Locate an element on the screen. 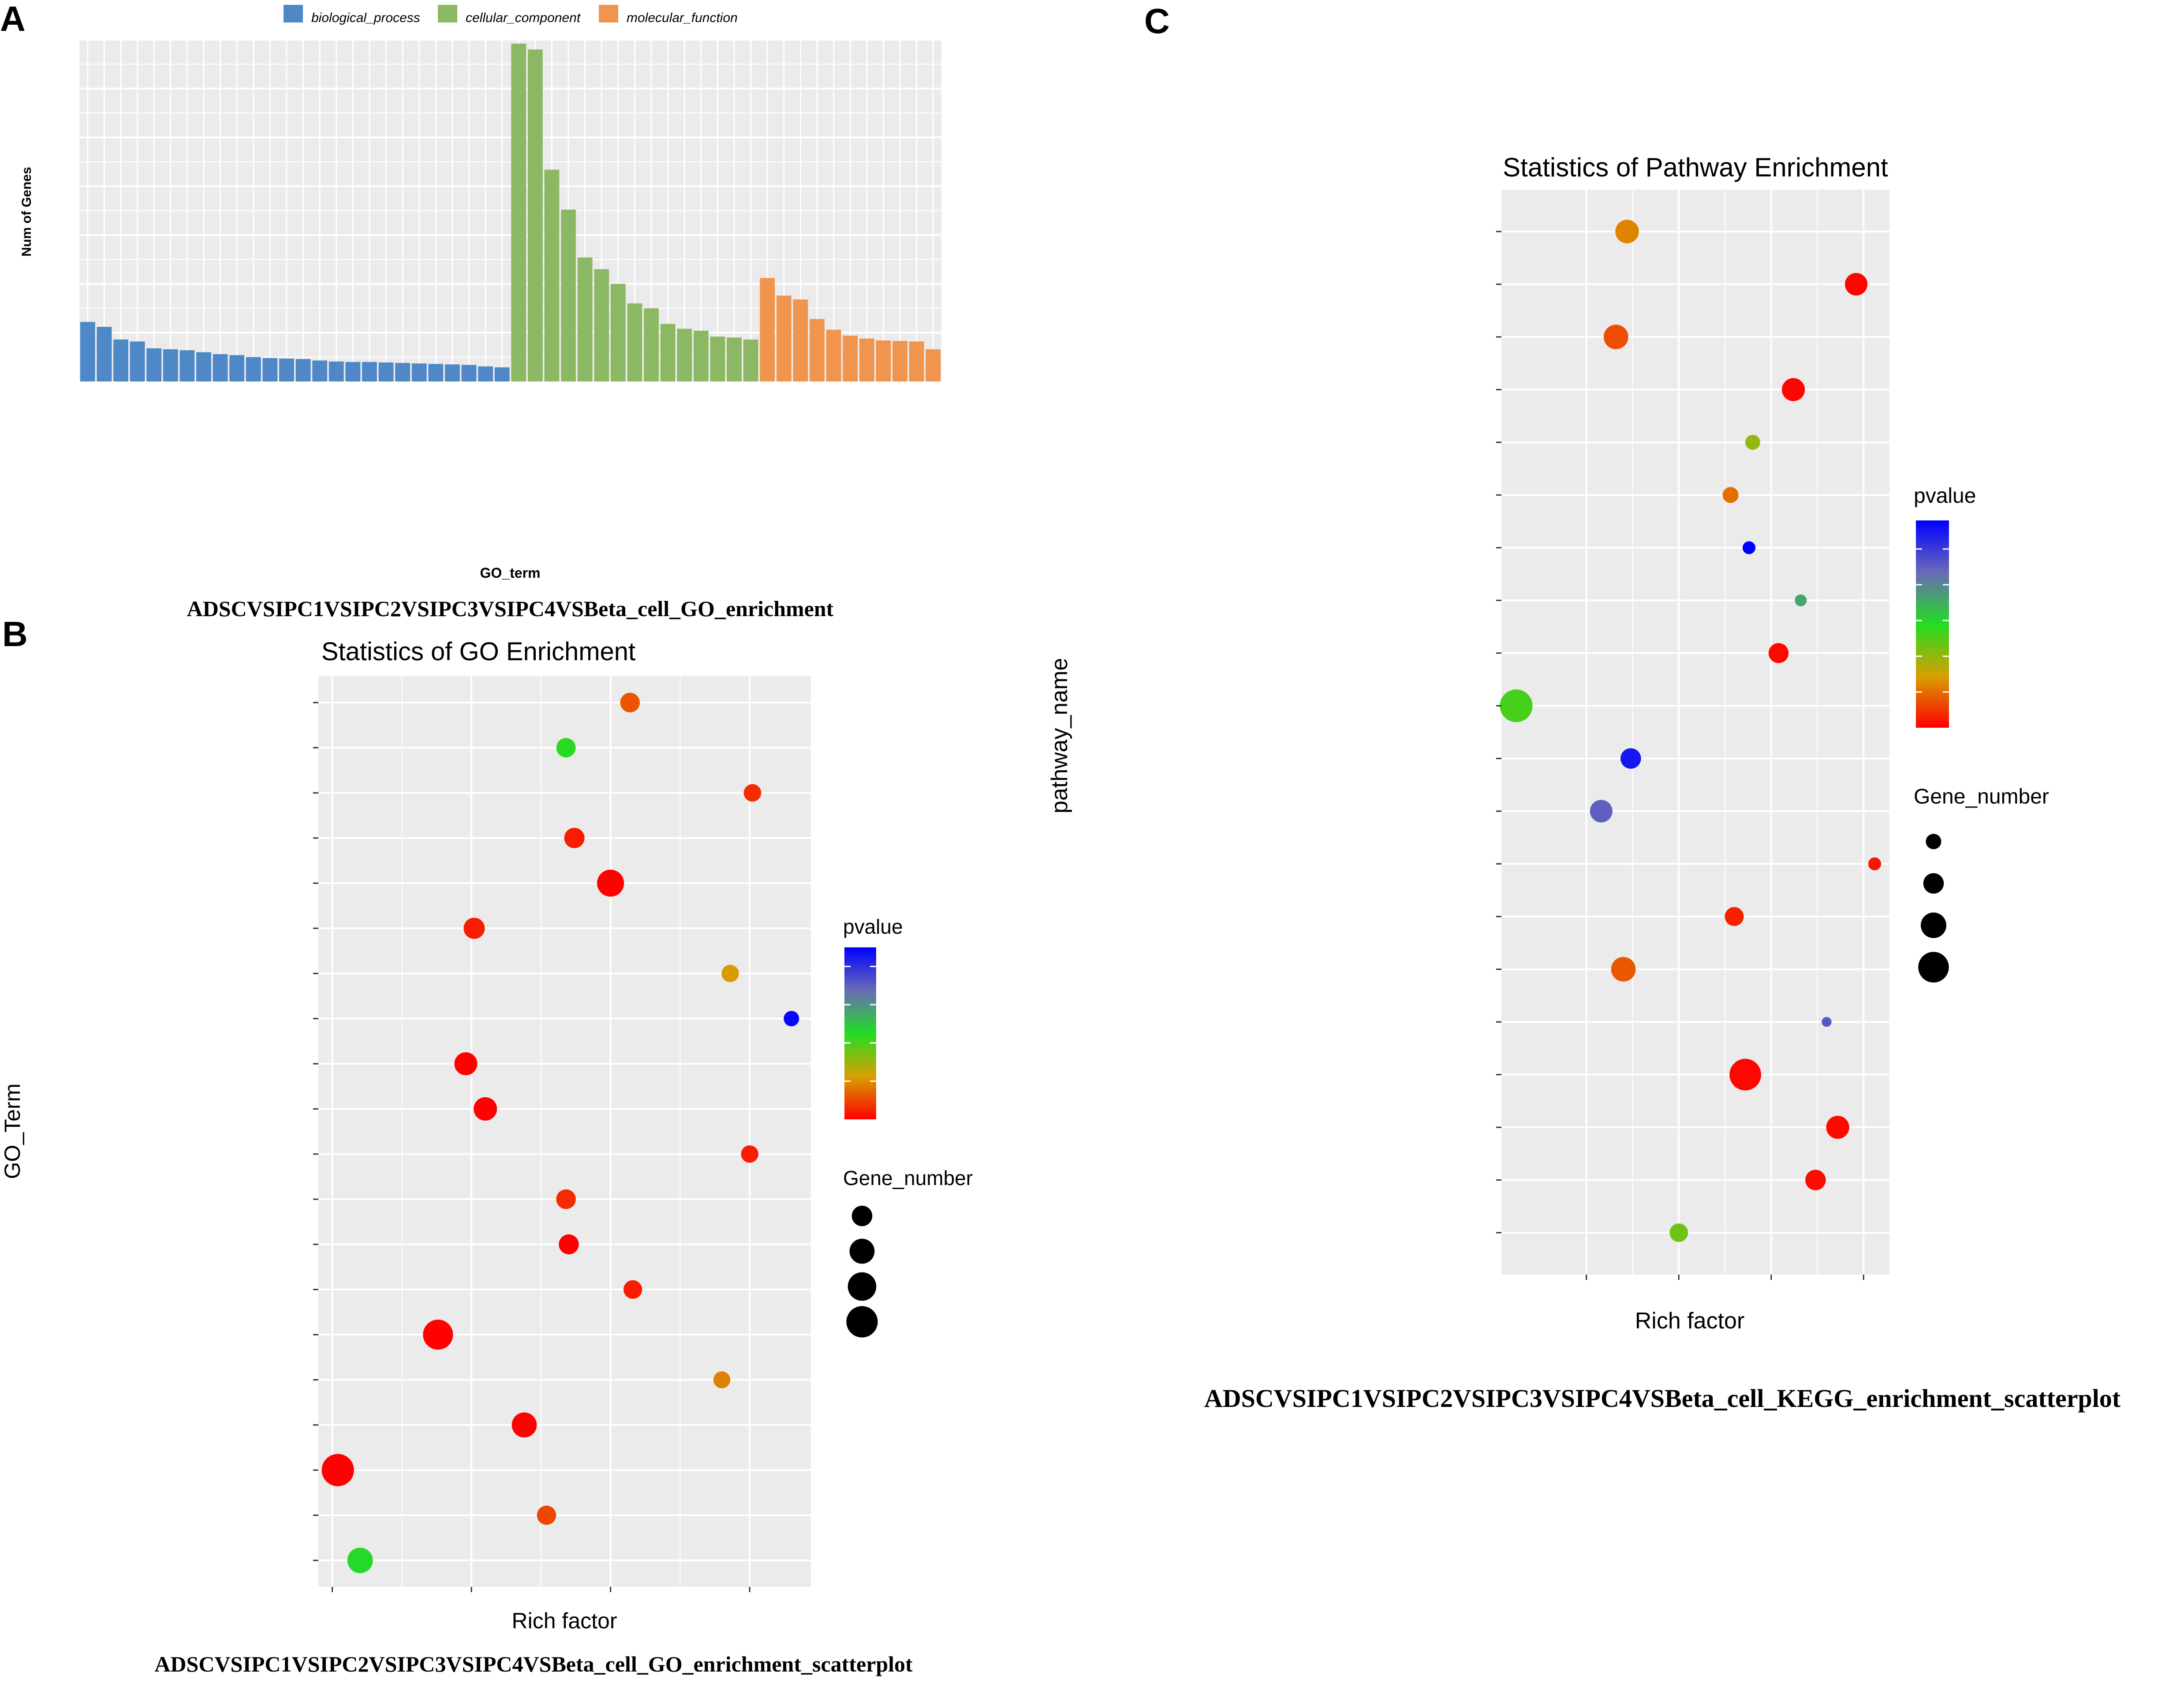 The image size is (2184, 1683). bar-cellular-component-nucleolus is located at coordinates (701, 355).